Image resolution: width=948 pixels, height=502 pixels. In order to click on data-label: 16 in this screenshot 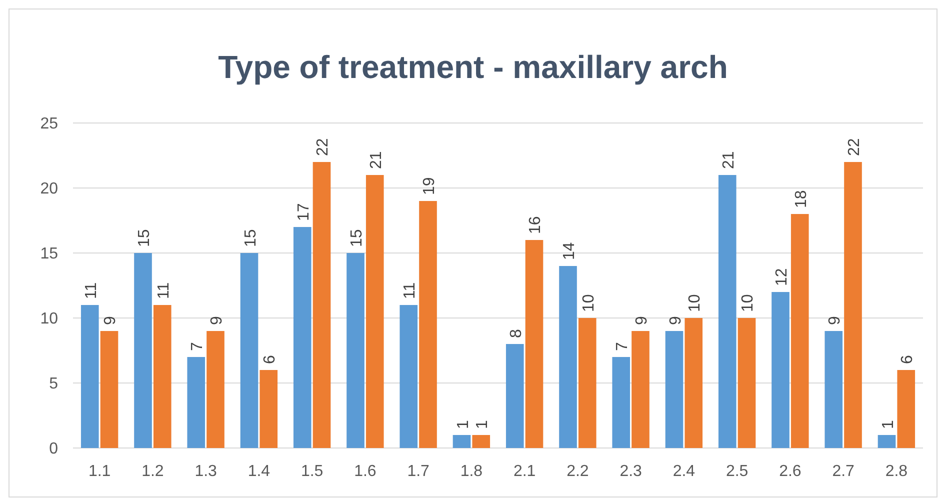, I will do `click(535, 225)`.